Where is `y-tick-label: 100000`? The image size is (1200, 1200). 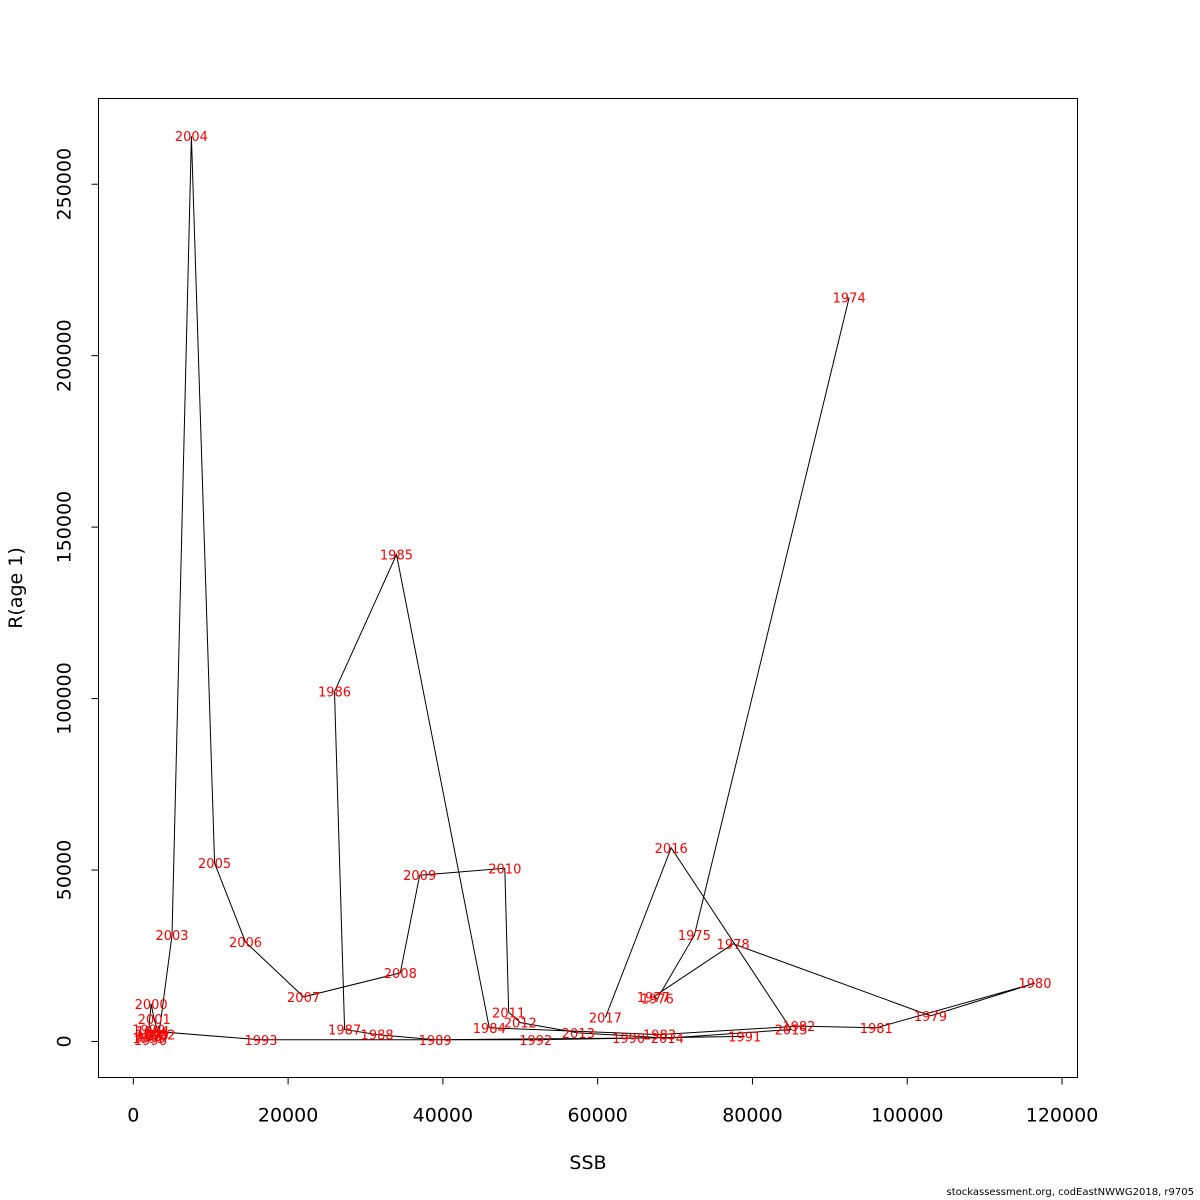
y-tick-label: 100000 is located at coordinates (65, 698).